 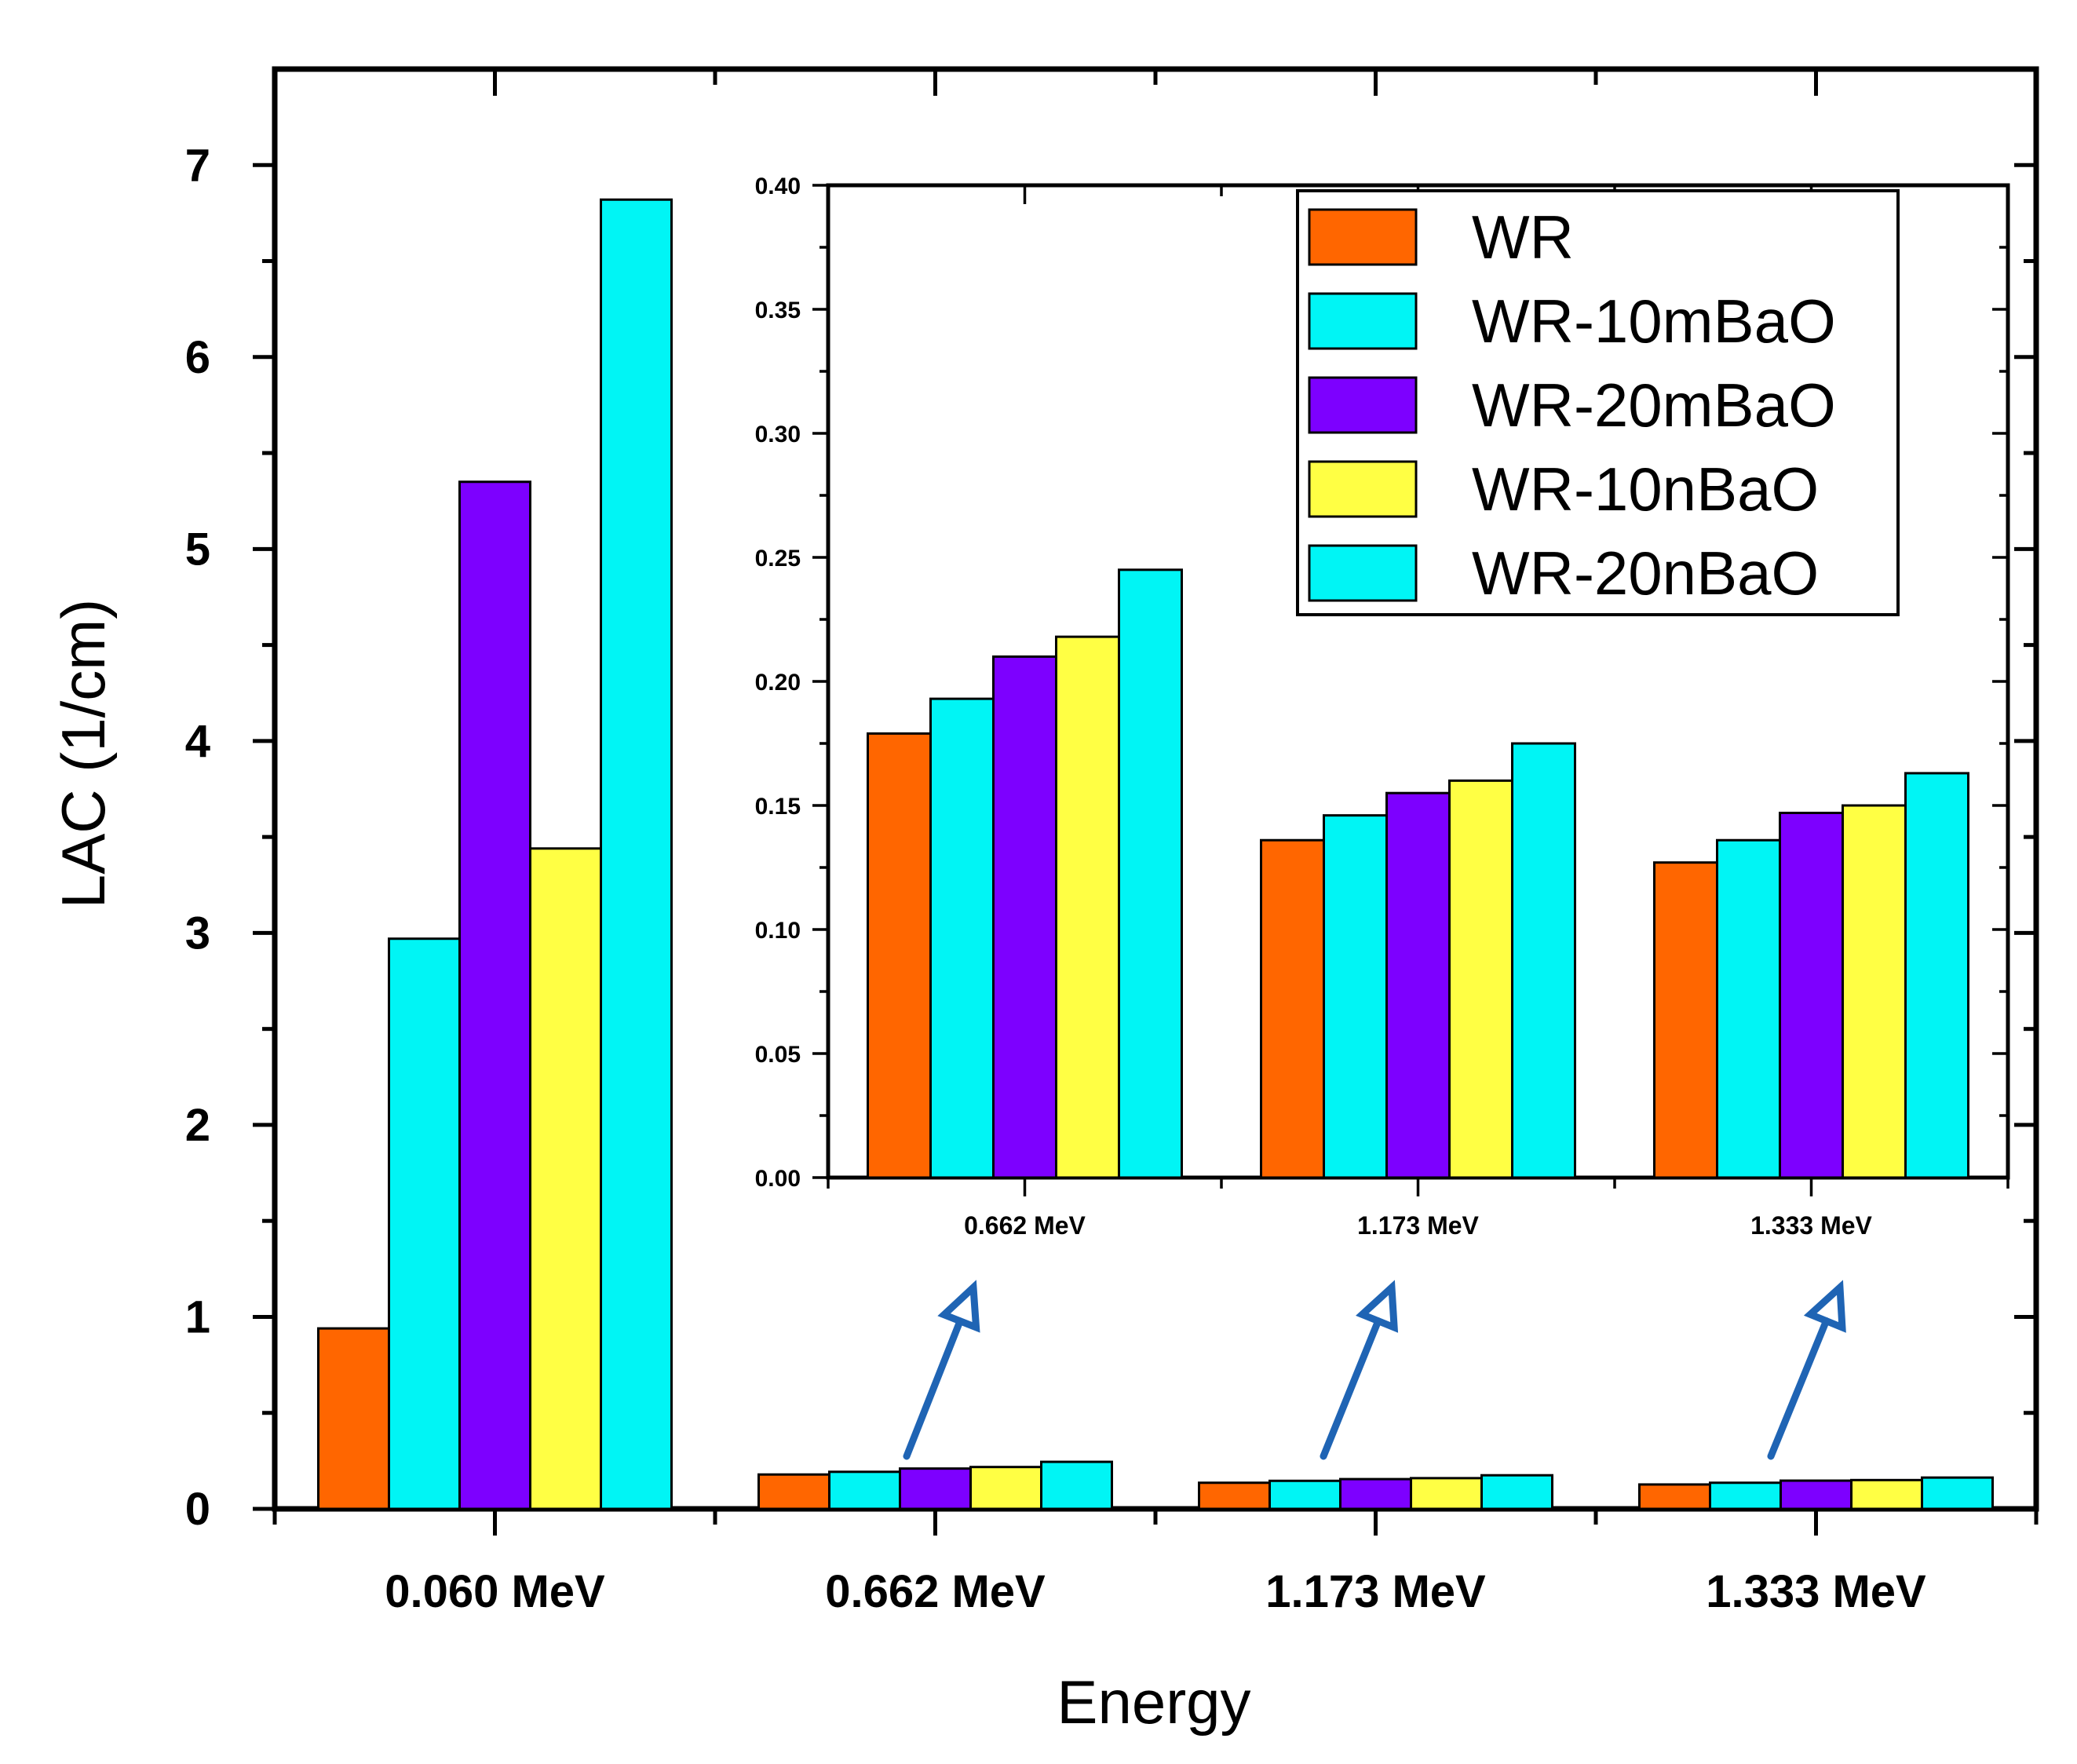 I want to click on legend: WR WR-10mBaO WR-20mBaO WR-10nBaO WR-20nBaO, so click(x=1598, y=402).